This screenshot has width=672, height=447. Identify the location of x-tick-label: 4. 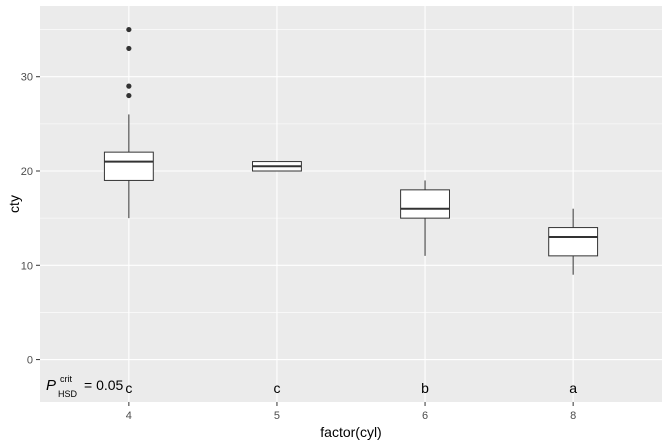
(129, 416).